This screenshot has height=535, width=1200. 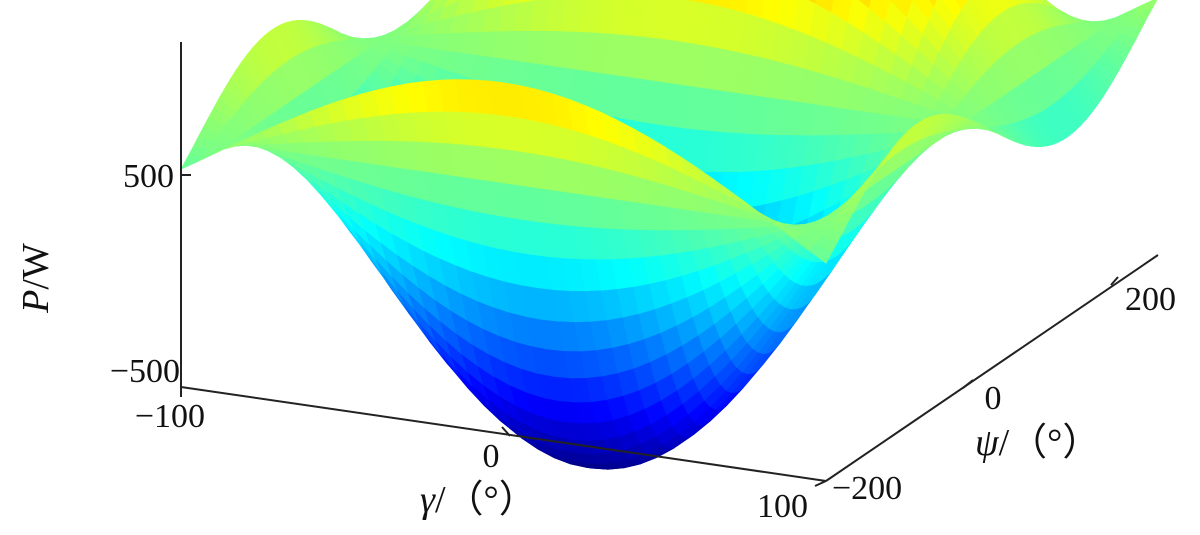 What do you see at coordinates (486, 500) in the screenshot?
I see `x-axis-unit: /（°）` at bounding box center [486, 500].